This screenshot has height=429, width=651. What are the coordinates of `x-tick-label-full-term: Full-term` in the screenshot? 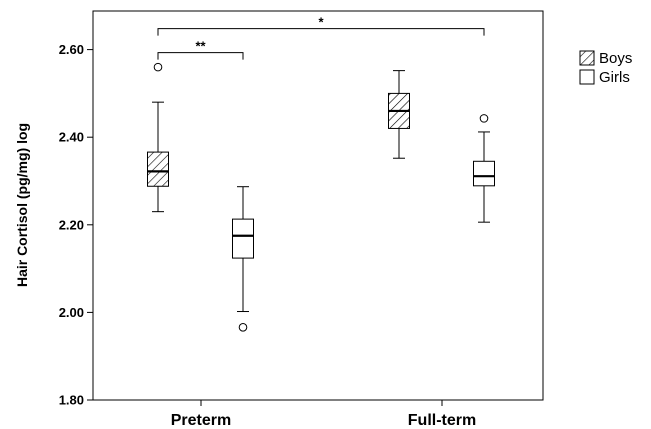 It's located at (442, 420).